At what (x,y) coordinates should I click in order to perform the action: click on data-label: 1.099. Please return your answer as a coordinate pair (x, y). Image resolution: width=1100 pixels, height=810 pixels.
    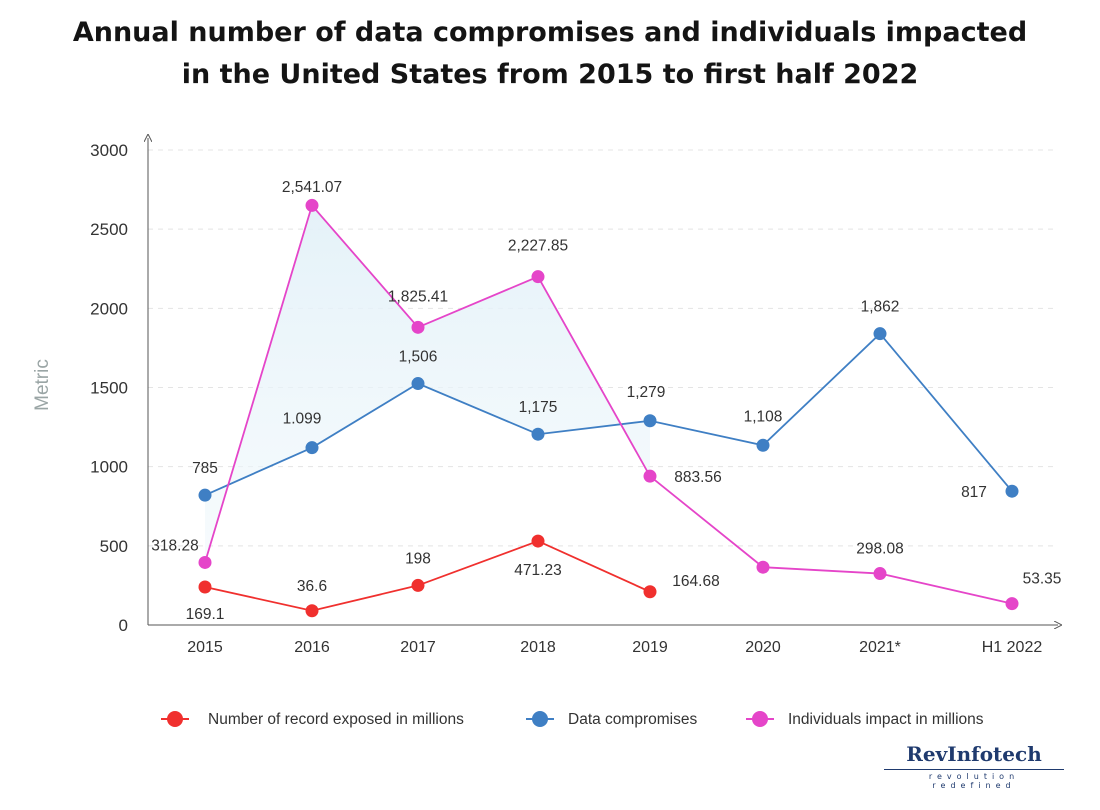
    Looking at the image, I should click on (302, 419).